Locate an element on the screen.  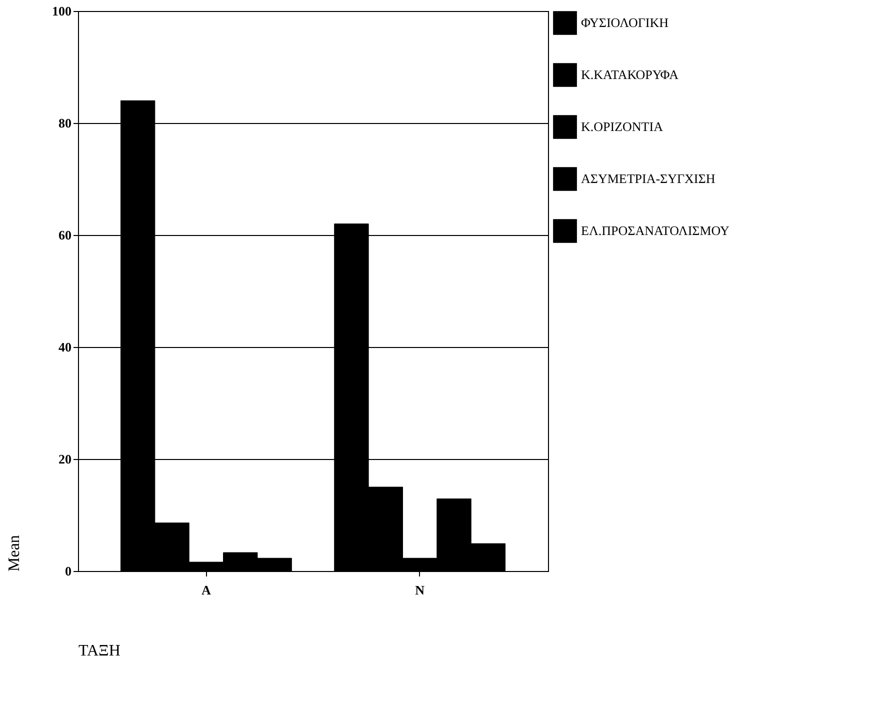
y-tick-label: 40 is located at coordinates (65, 347).